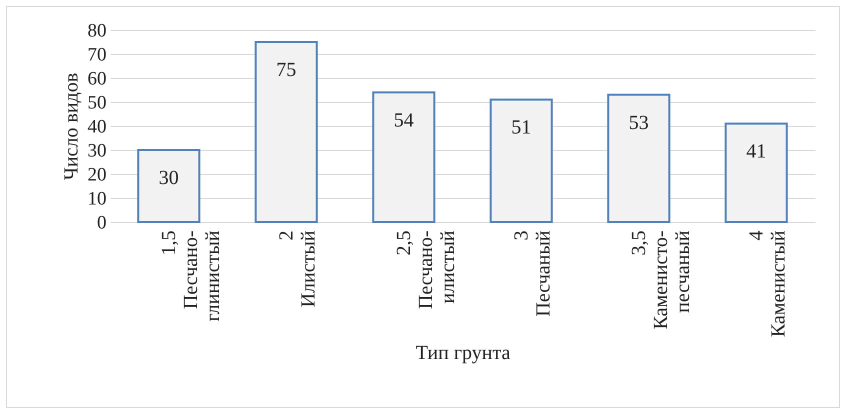 The width and height of the screenshot is (848, 416). I want to click on data-label: 51, so click(521, 127).